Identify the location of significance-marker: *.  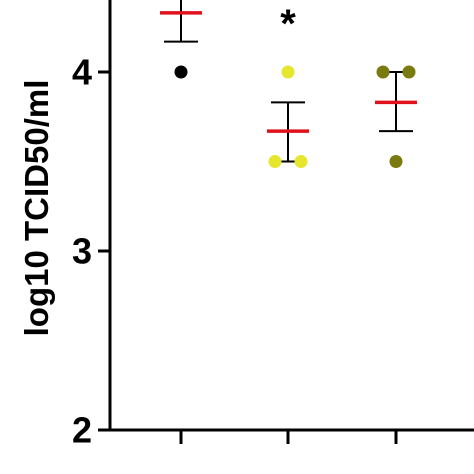
(288, 24).